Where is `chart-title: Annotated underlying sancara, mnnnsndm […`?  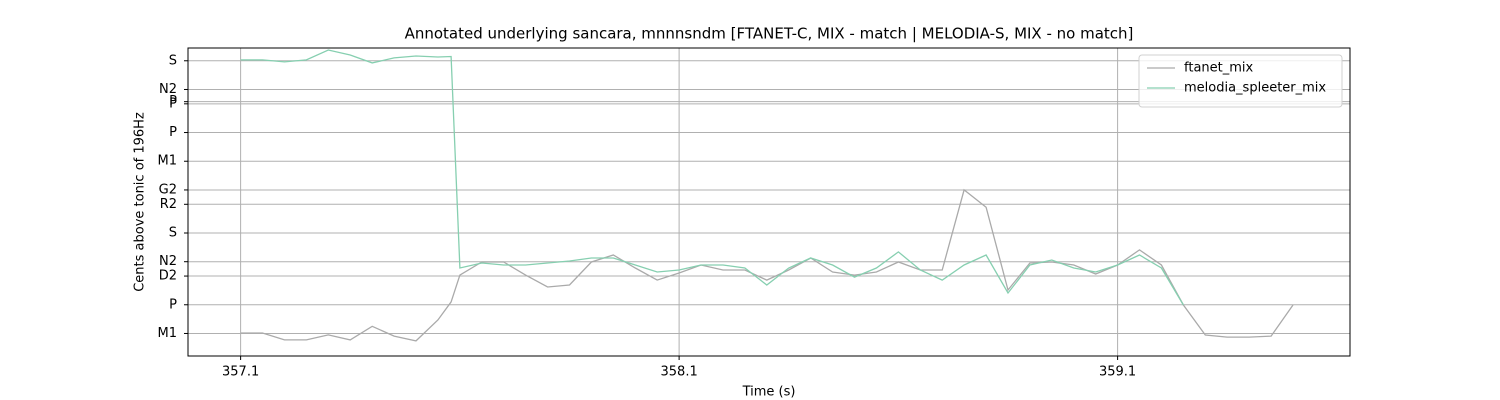
chart-title: Annotated underlying sancara, mnnnsndm [… is located at coordinates (769, 34).